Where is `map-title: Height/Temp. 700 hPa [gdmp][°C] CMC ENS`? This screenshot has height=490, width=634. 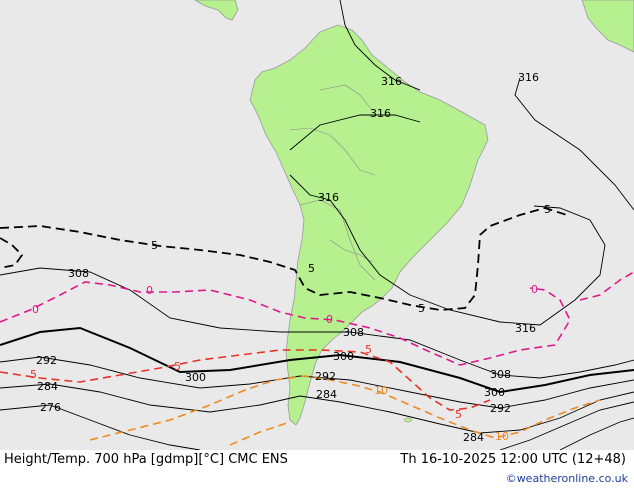
map-title: Height/Temp. 700 hPa [gdmp][°C] CMC ENS is located at coordinates (146, 459).